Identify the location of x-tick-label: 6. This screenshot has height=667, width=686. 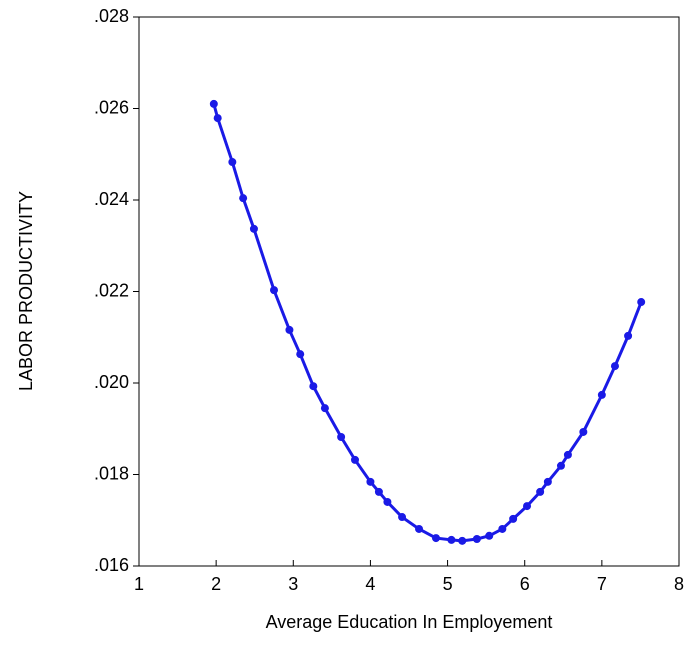
(525, 584).